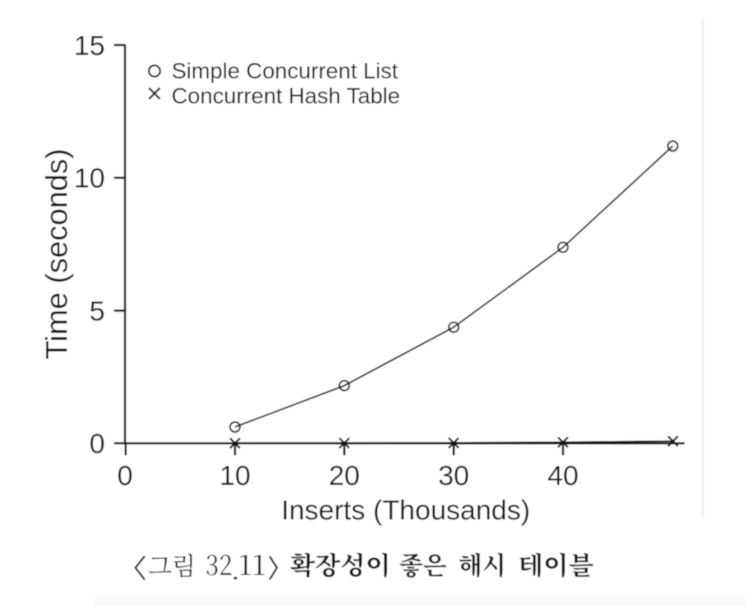  I want to click on svg-text: 5, so click(97, 311).